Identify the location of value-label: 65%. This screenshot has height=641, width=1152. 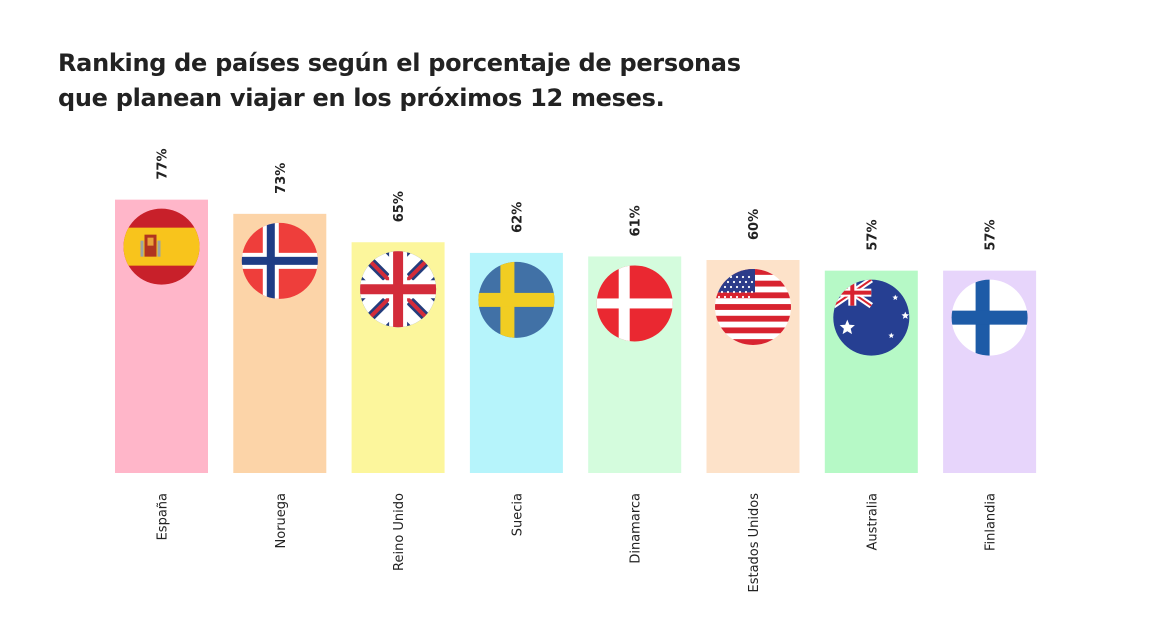
(399, 206).